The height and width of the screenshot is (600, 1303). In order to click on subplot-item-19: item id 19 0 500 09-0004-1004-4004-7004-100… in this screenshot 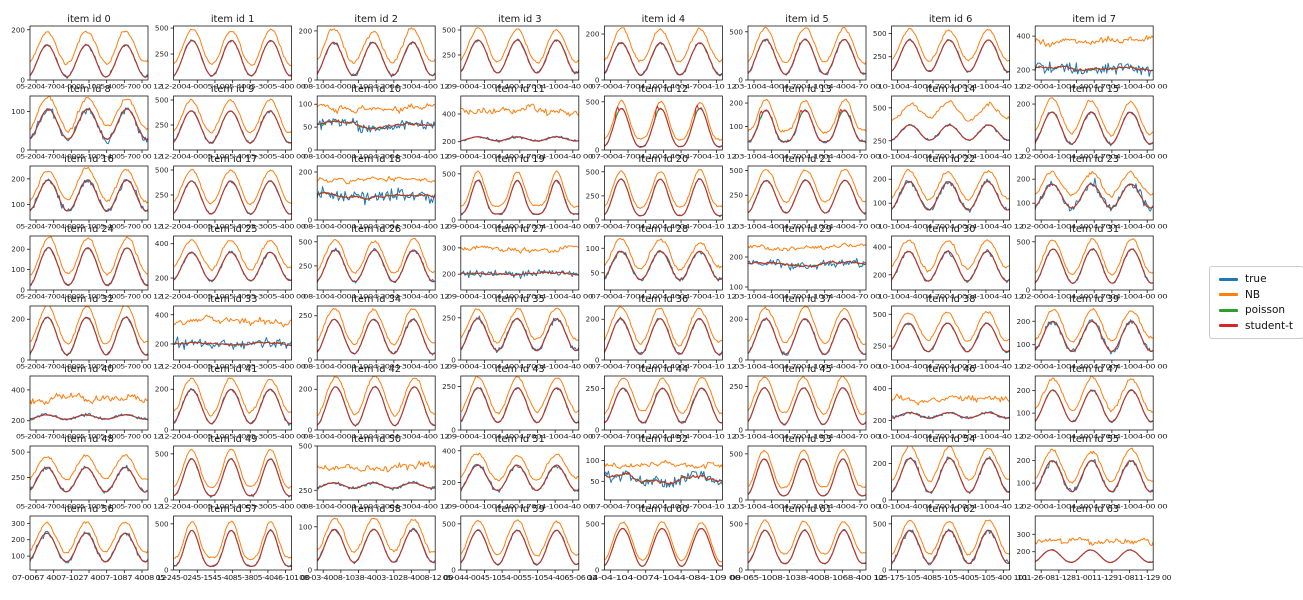, I will do `click(518, 192)`.